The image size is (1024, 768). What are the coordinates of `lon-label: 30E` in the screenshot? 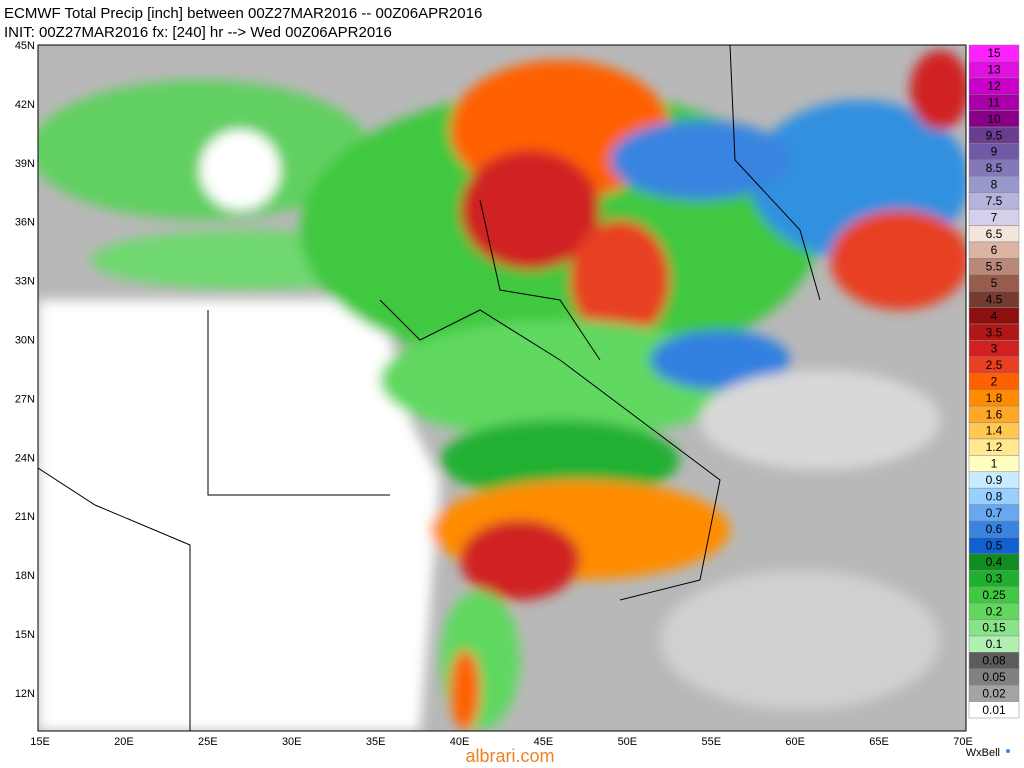 It's located at (292, 742).